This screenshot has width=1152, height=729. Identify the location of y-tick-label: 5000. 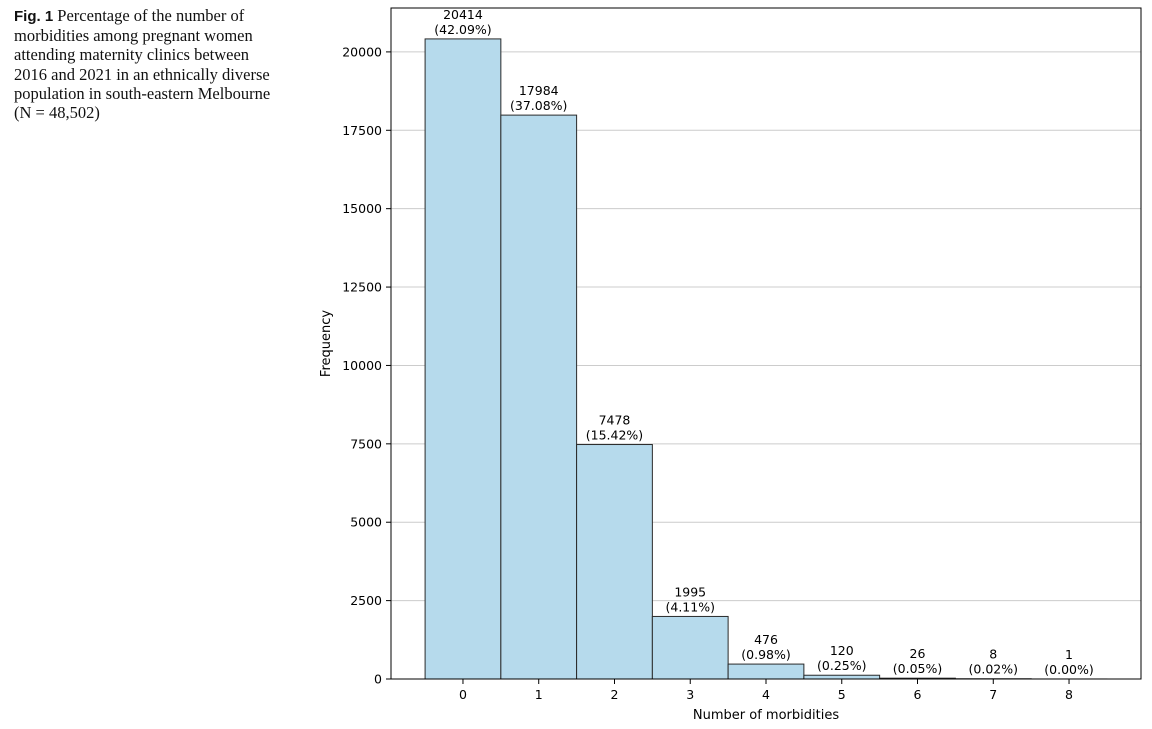
(366, 522).